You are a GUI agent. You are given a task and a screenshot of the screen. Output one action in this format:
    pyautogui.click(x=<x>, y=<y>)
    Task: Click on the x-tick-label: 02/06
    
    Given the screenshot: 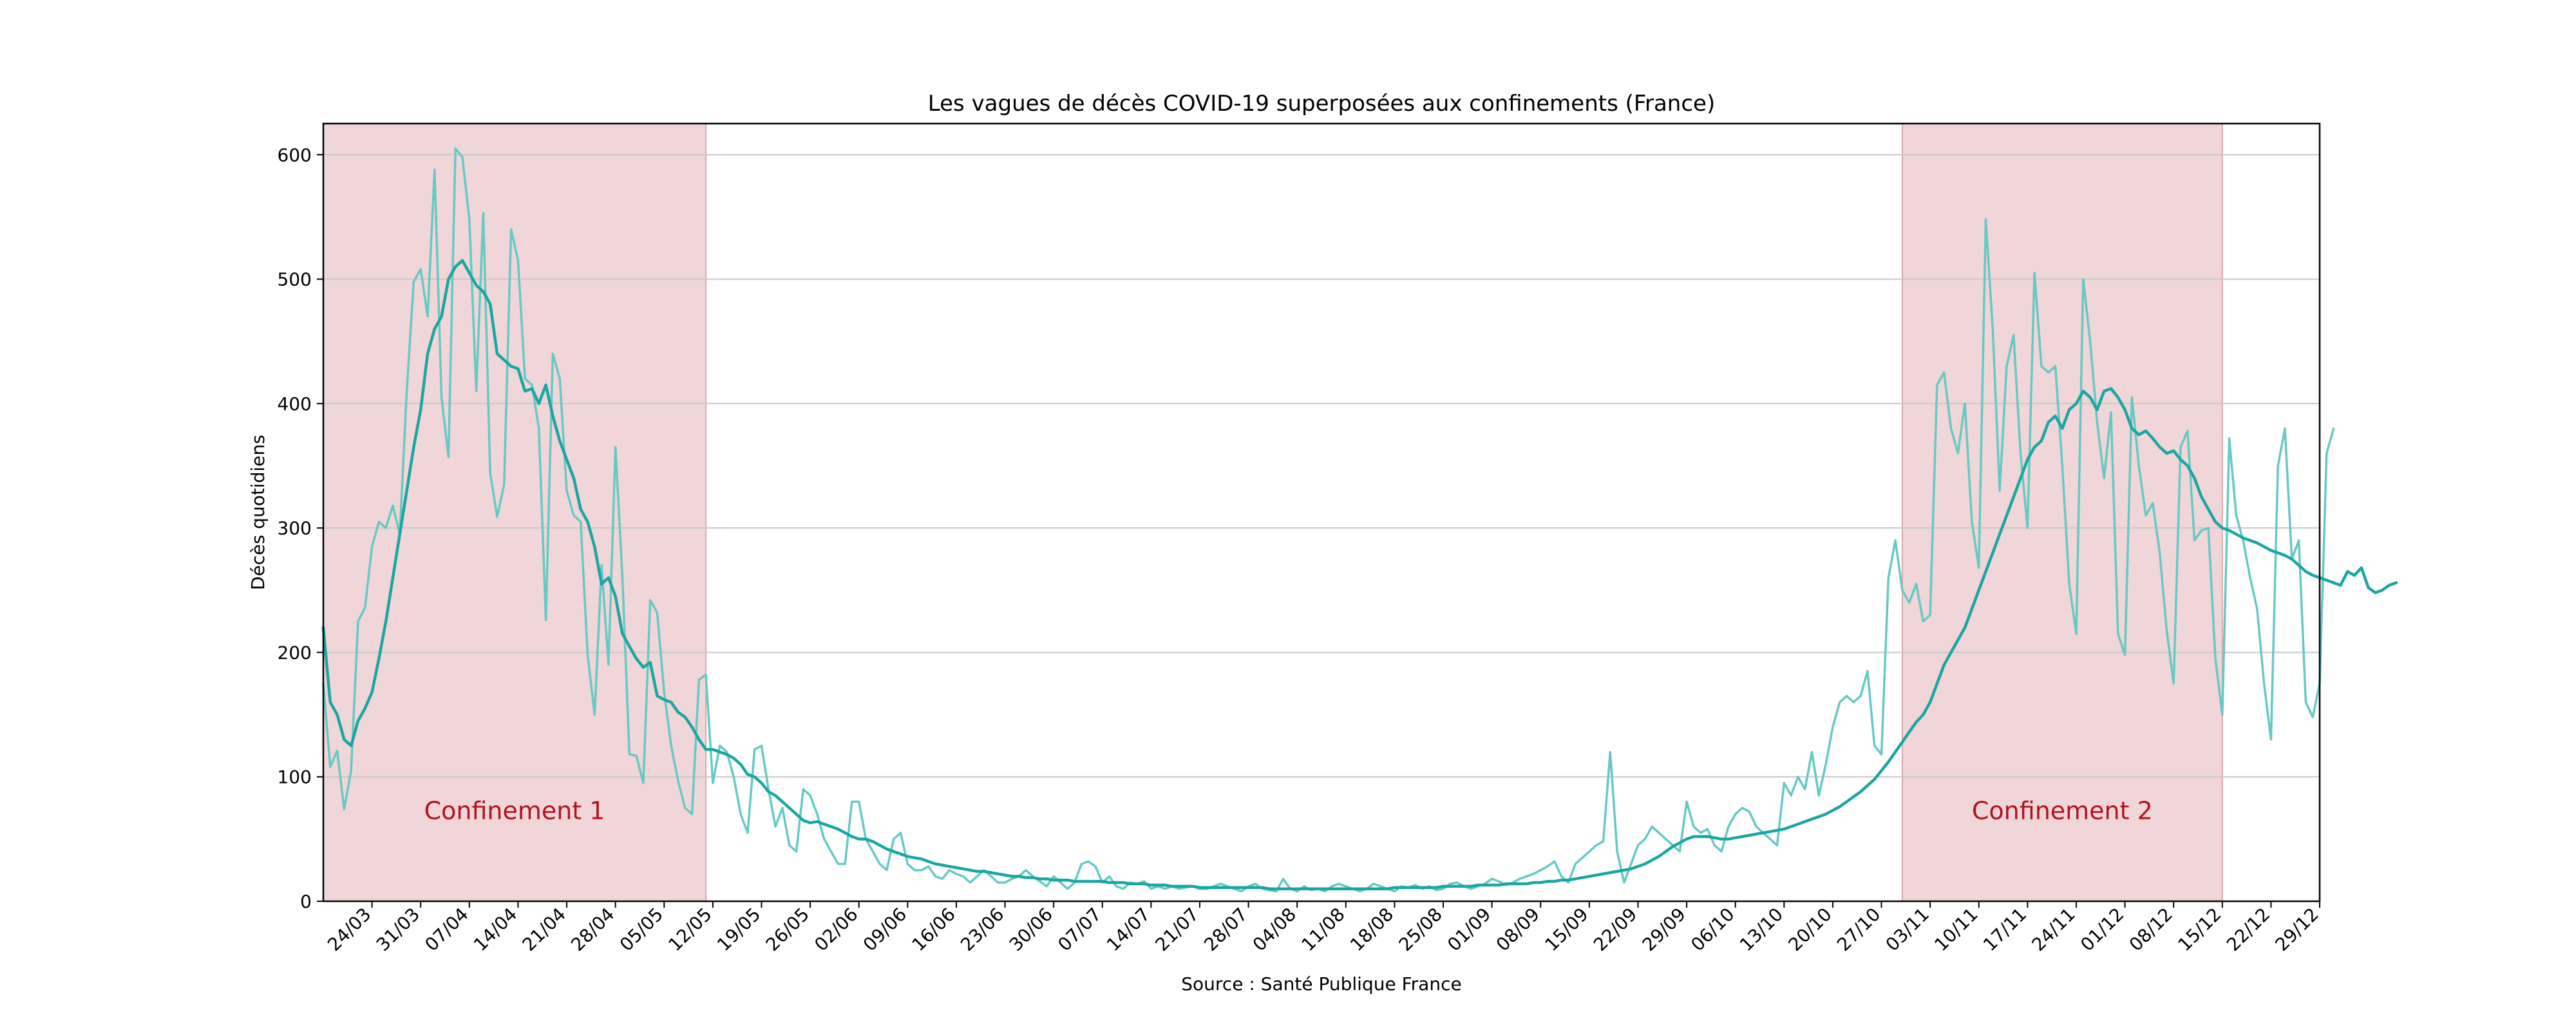 What is the action you would take?
    pyautogui.click(x=836, y=930)
    